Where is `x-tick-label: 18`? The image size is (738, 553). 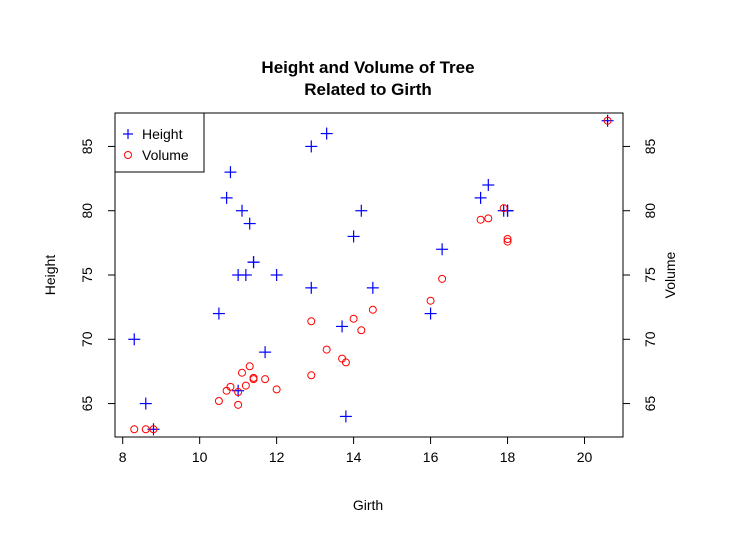
x-tick-label: 18 is located at coordinates (508, 457).